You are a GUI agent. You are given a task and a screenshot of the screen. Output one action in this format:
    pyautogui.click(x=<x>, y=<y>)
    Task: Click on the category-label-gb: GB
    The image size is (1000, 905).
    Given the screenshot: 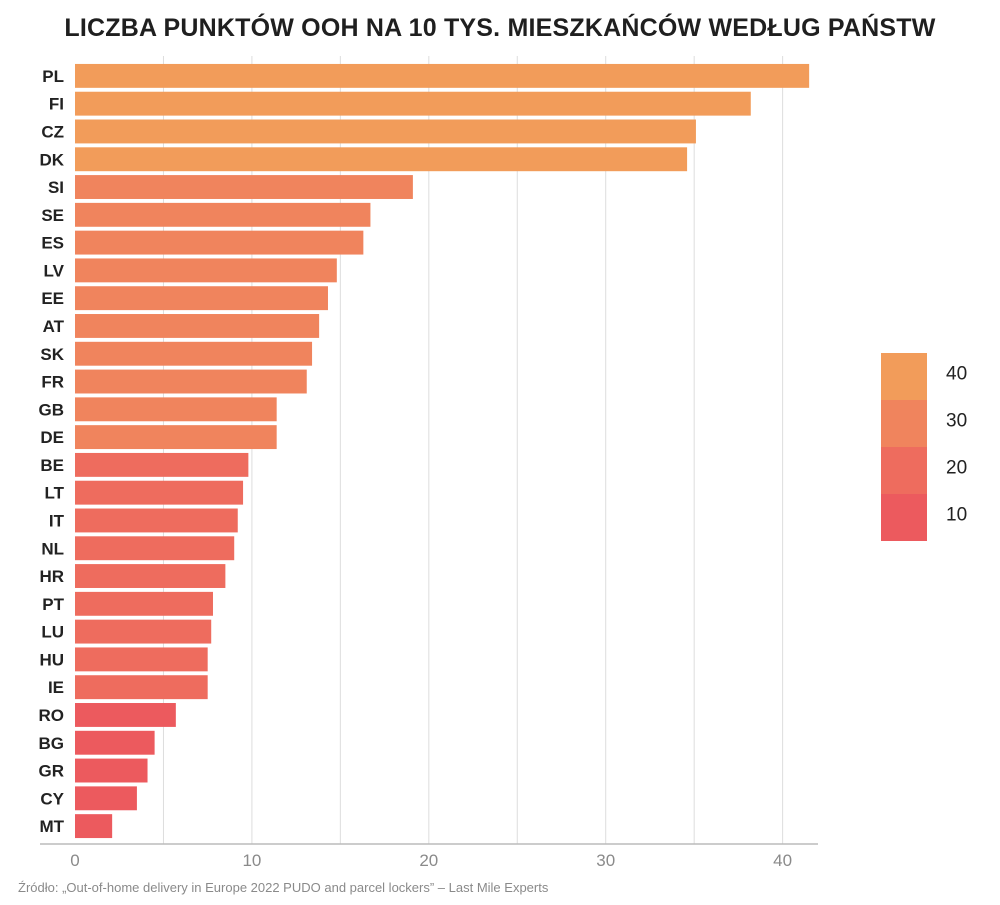 What is the action you would take?
    pyautogui.click(x=52, y=409)
    